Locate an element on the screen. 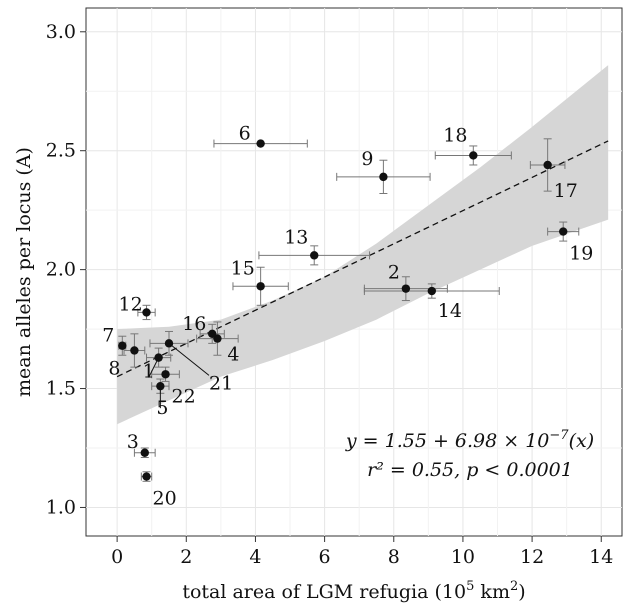 Image resolution: width=628 pixels, height=607 pixels. x-tick-label: 14 is located at coordinates (601, 557).